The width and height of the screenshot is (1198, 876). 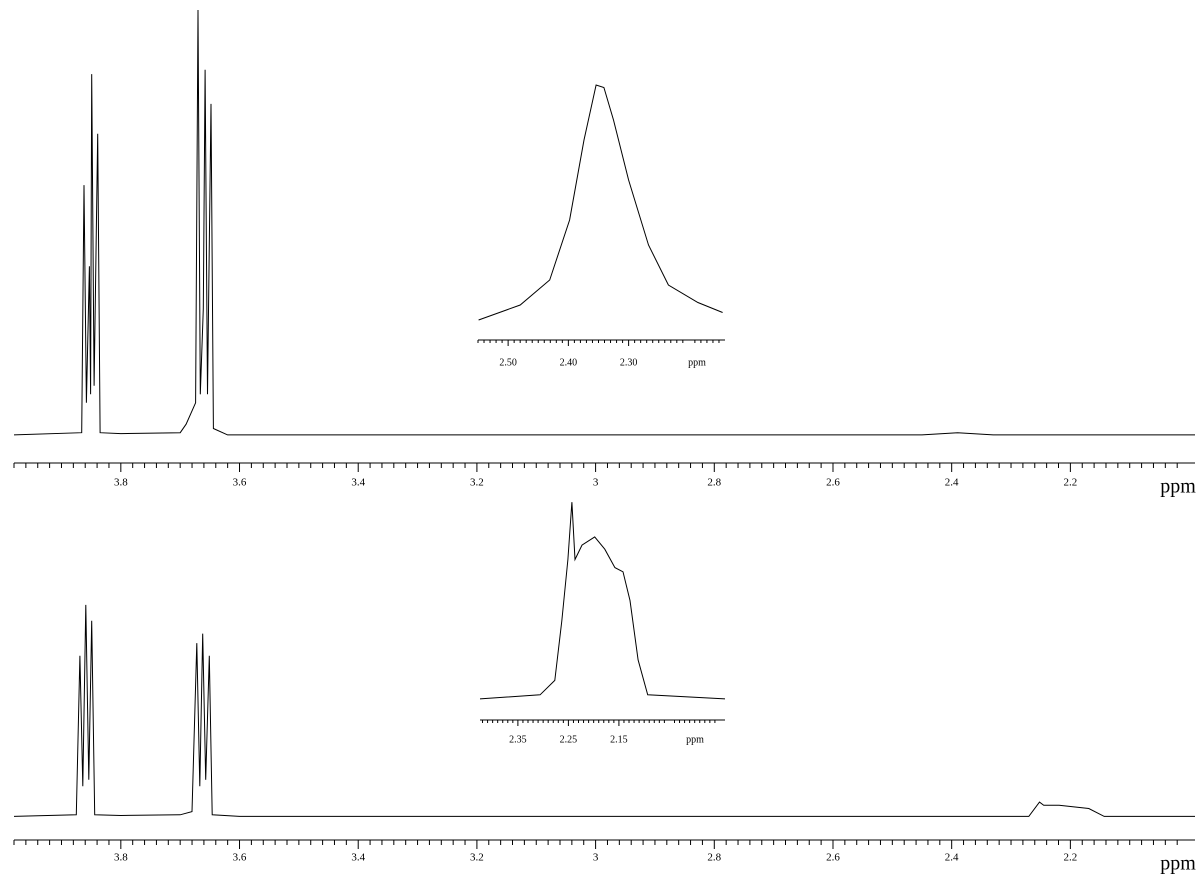 What do you see at coordinates (629, 362) in the screenshot?
I see `x-tick-label: 2.30` at bounding box center [629, 362].